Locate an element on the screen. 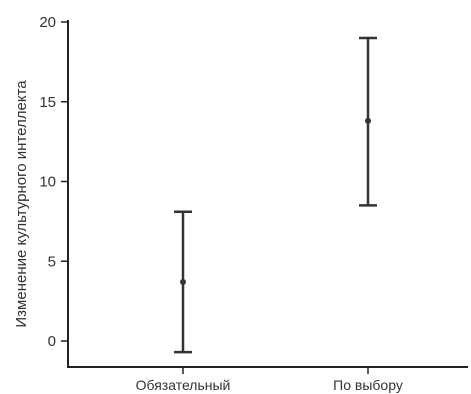 This screenshot has height=394, width=471. x-tick-label: Обязательный is located at coordinates (183, 385).